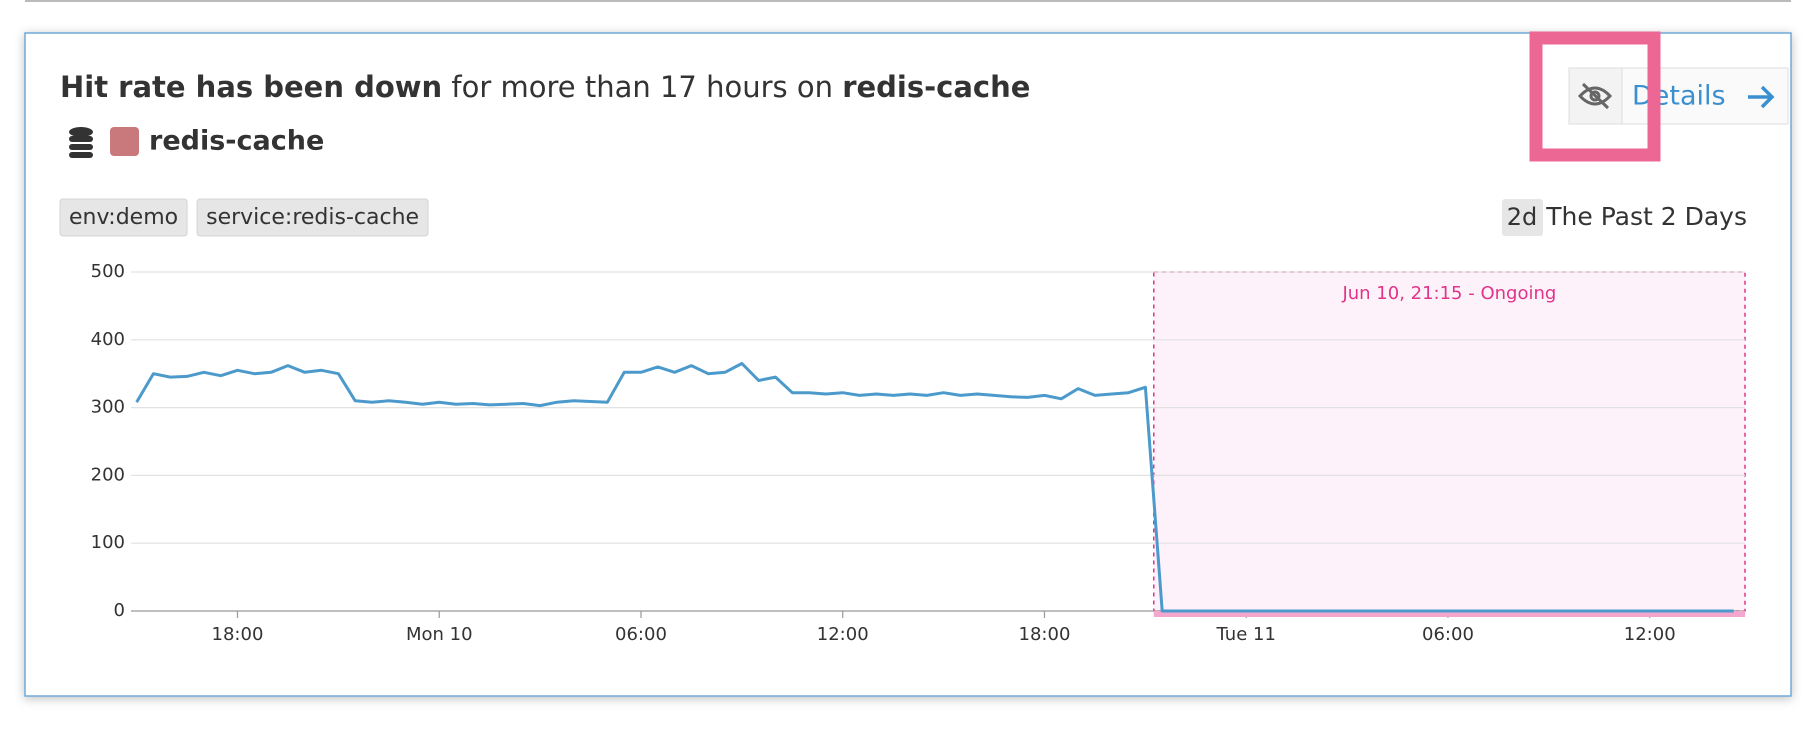  What do you see at coordinates (936, 87) in the screenshot?
I see `title-entity: redis-cache` at bounding box center [936, 87].